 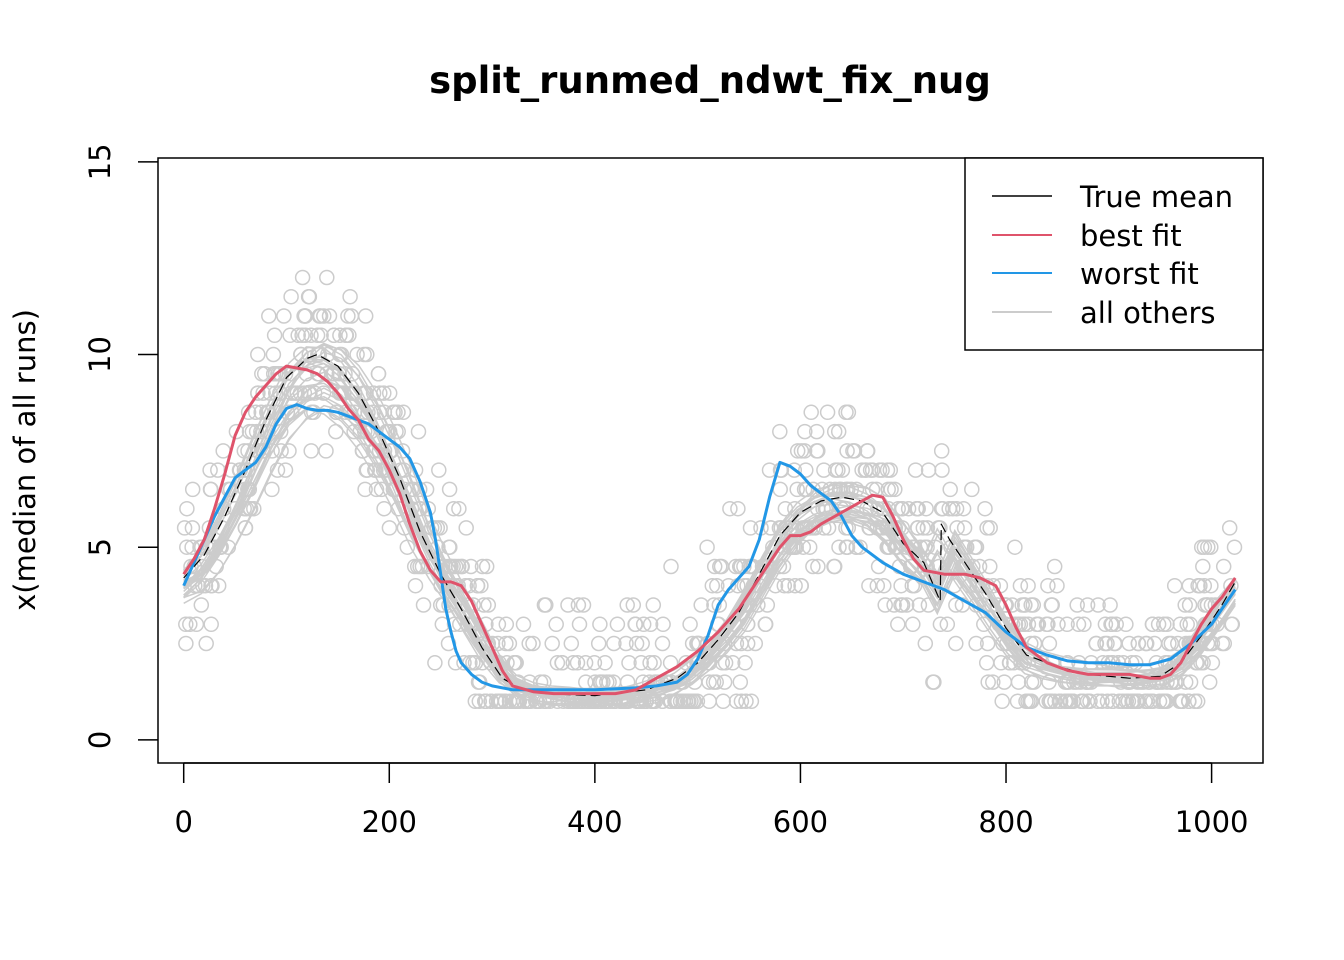 What do you see at coordinates (100, 740) in the screenshot?
I see `y-tick-label: 0` at bounding box center [100, 740].